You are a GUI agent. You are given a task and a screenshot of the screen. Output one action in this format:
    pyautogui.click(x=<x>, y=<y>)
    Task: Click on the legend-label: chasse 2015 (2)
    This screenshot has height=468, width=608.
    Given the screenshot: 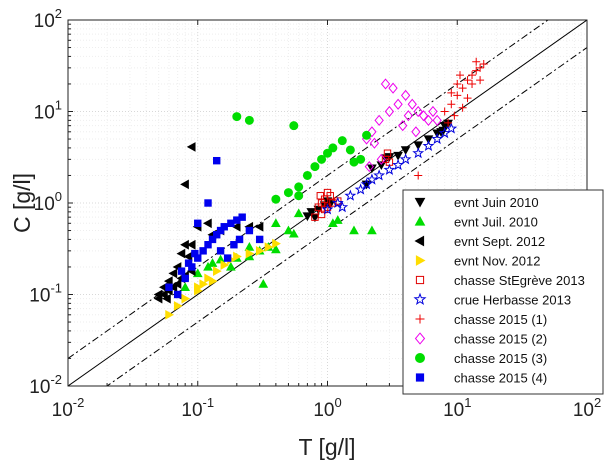 What is the action you would take?
    pyautogui.click(x=500, y=339)
    